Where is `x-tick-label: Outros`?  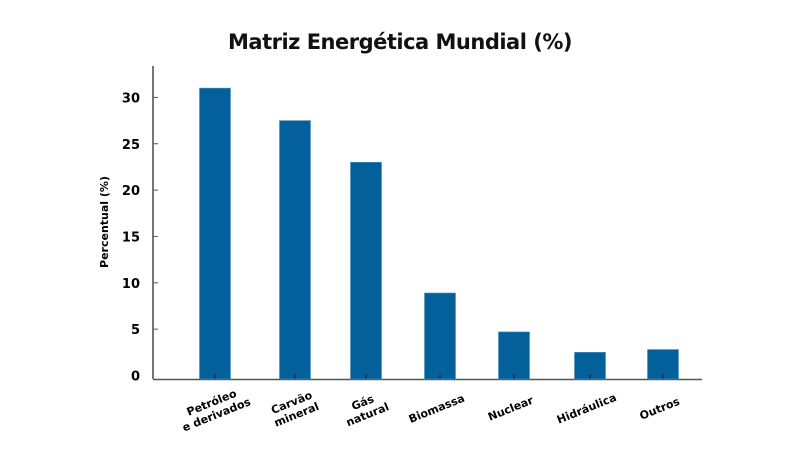 x-tick-label: Outros is located at coordinates (660, 409).